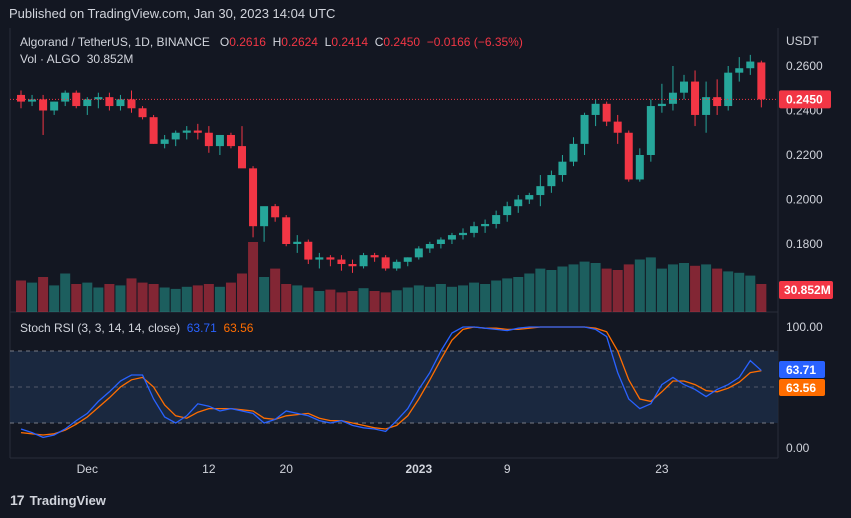  I want to click on time-axis: Dec 12 20 2023 9 23, so click(373, 469).